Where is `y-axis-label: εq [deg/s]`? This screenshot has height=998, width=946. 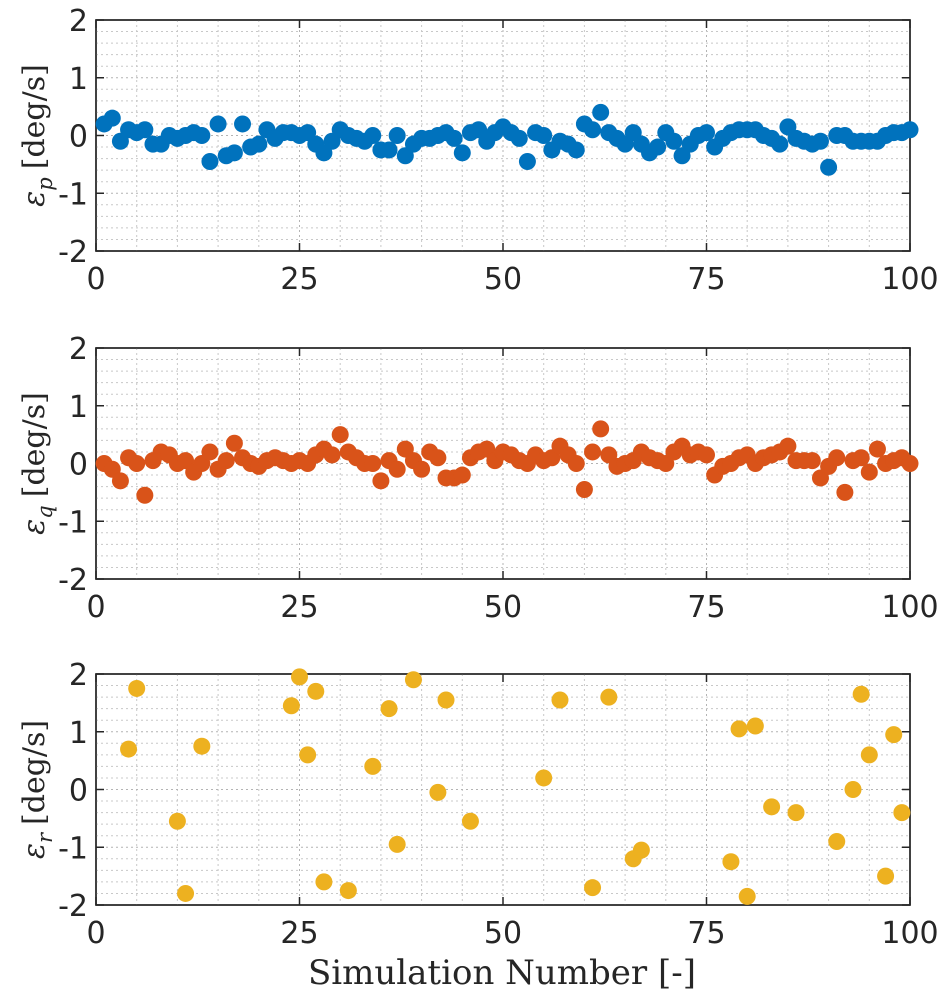
y-axis-label: εq [deg/s] is located at coordinates (37, 463).